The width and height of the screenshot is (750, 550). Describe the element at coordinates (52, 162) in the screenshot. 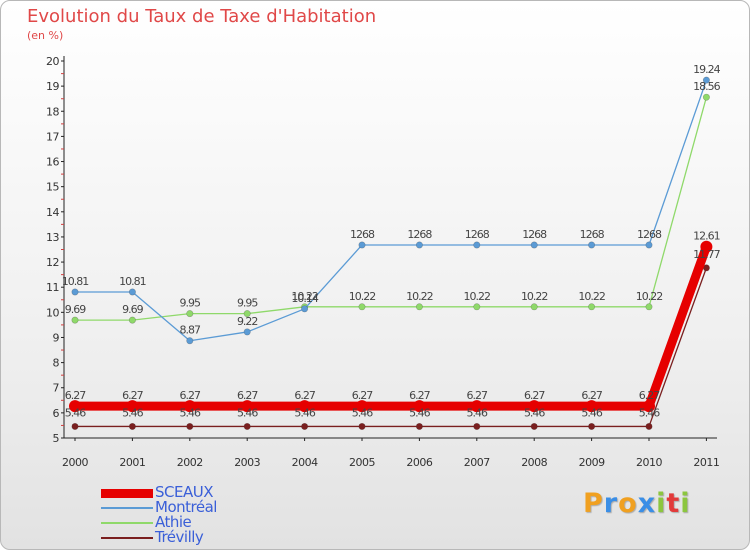

I see `y-tick-label: 16` at that location.